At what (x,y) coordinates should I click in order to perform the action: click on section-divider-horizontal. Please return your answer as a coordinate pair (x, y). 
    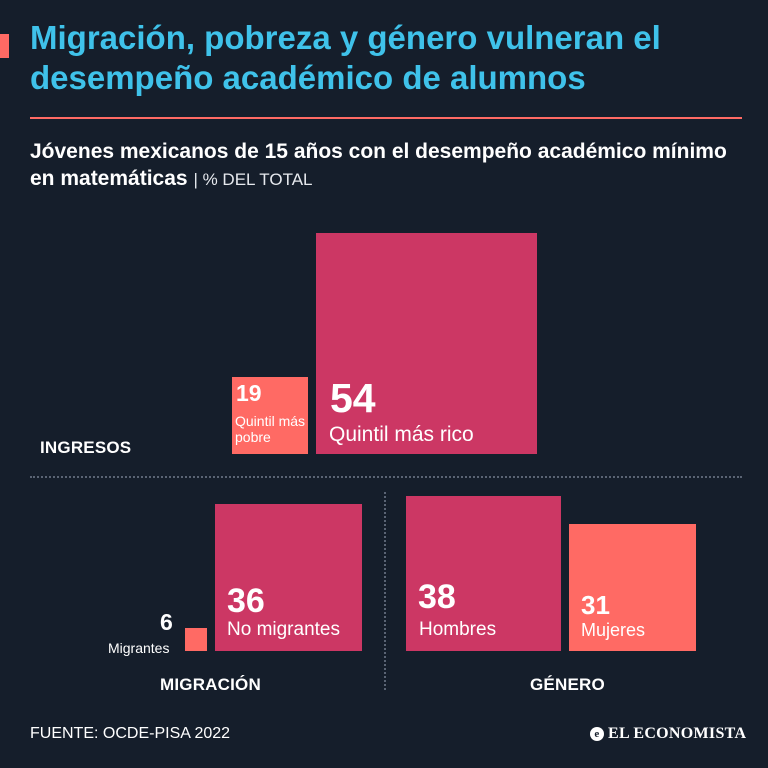
    Looking at the image, I should click on (386, 477).